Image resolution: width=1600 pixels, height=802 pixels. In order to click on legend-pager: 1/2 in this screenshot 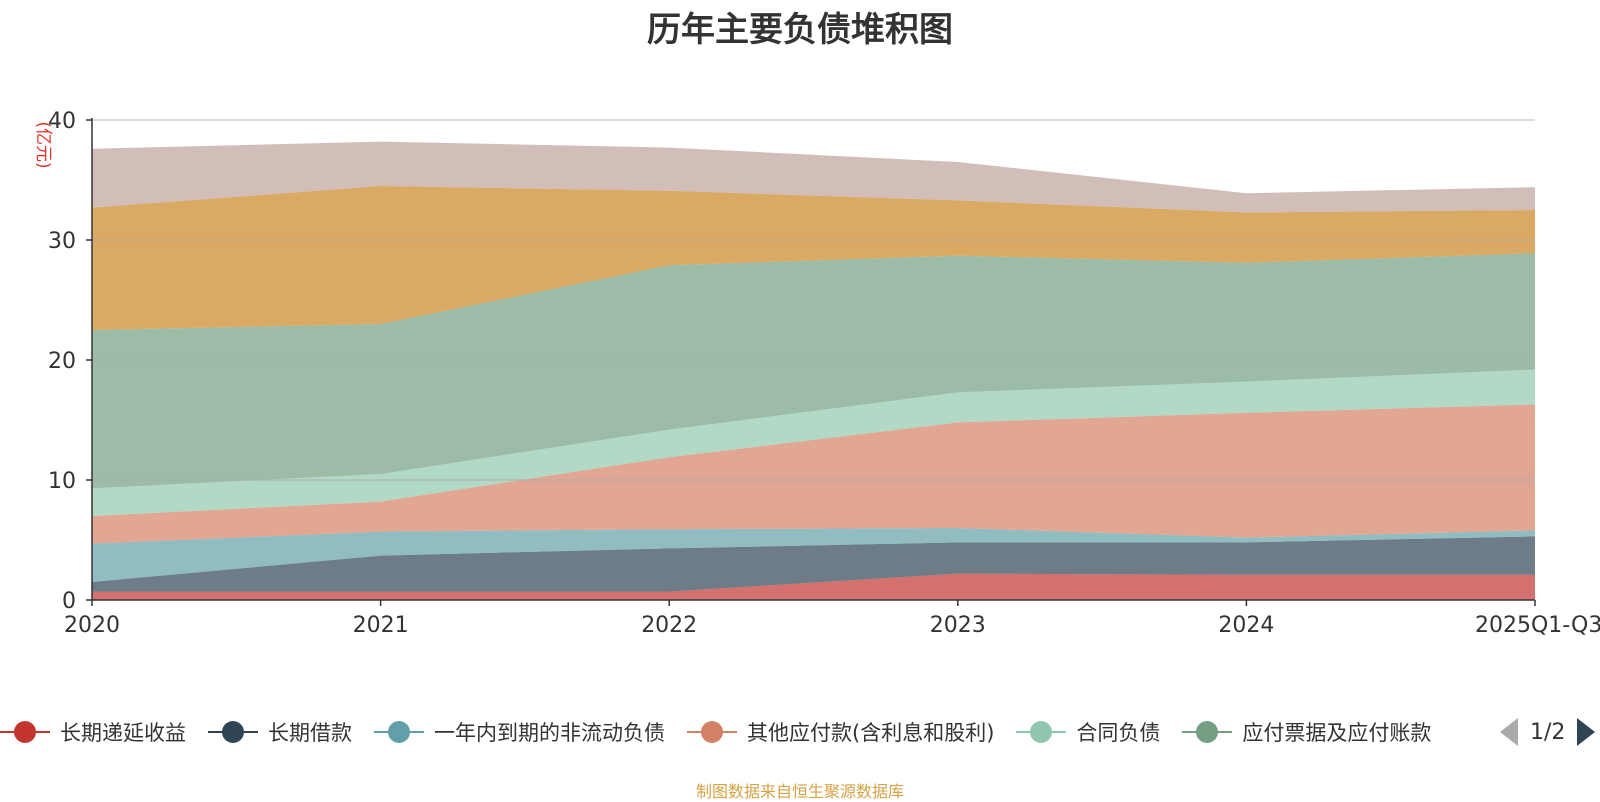, I will do `click(1548, 732)`.